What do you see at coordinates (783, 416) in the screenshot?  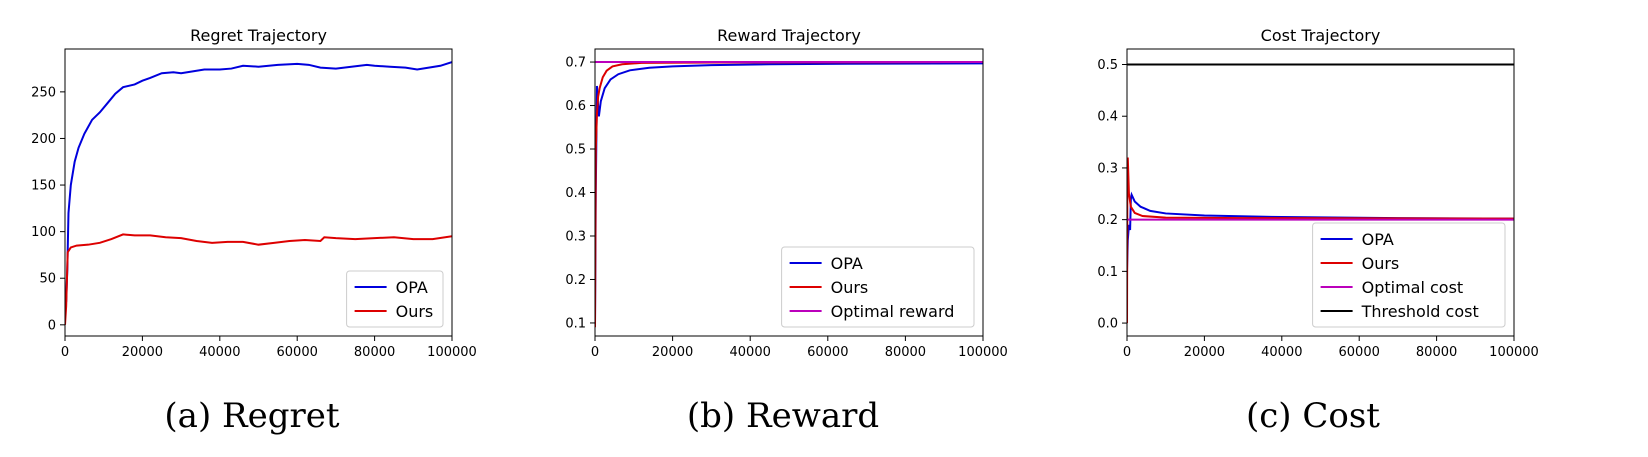 I see `chart-caption: (b) Reward` at bounding box center [783, 416].